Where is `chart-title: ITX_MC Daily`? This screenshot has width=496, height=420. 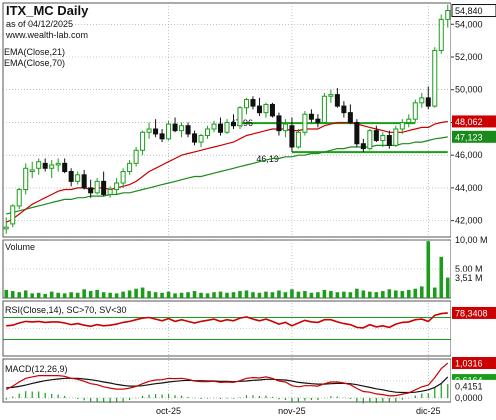 chart-title: ITX_MC Daily is located at coordinates (47, 10).